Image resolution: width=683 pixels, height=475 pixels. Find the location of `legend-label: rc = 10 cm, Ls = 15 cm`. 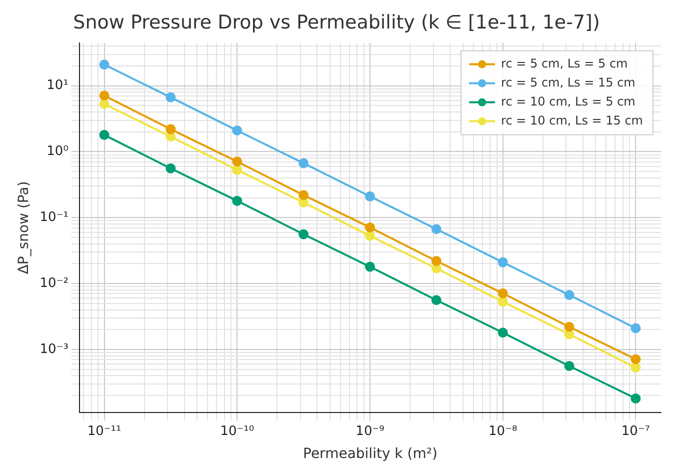

legend-label: rc = 10 cm, Ls = 15 cm is located at coordinates (572, 120).